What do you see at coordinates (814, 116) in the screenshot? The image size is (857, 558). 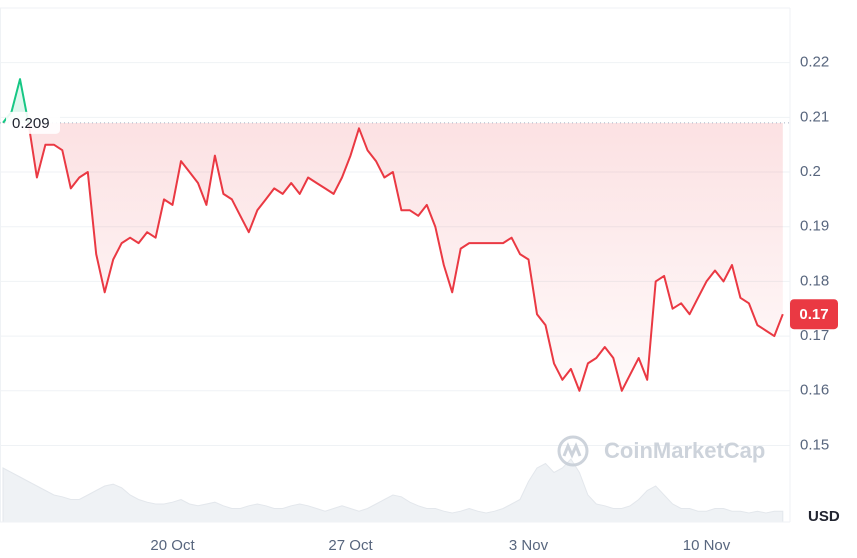 I see `y-tick-label: 0.21` at bounding box center [814, 116].